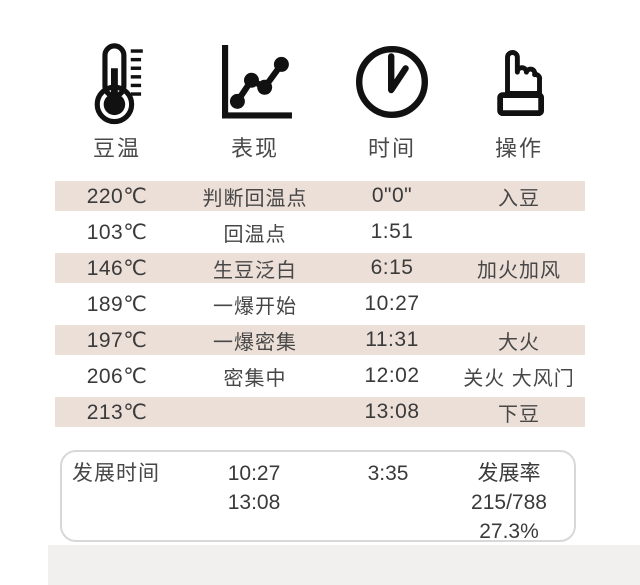 This screenshot has height=585, width=640. Describe the element at coordinates (255, 342) in the screenshot. I see `cell-behavior: 一爆密集` at that location.